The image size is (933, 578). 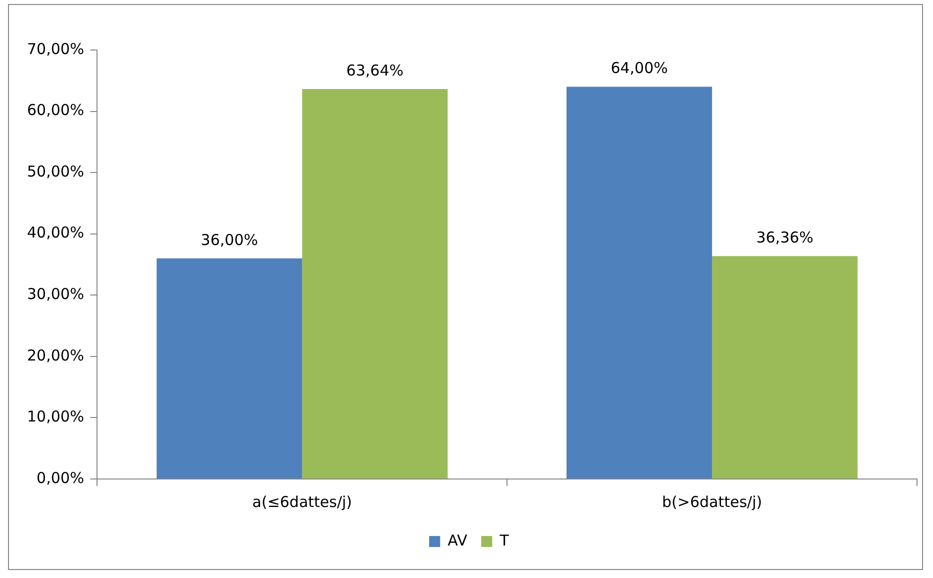 What do you see at coordinates (785, 237) in the screenshot?
I see `data-label: 36,36%` at bounding box center [785, 237].